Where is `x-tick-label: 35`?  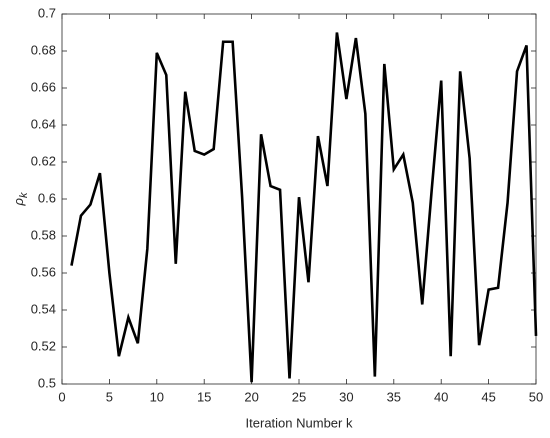
x-tick-label: 35 is located at coordinates (394, 396).